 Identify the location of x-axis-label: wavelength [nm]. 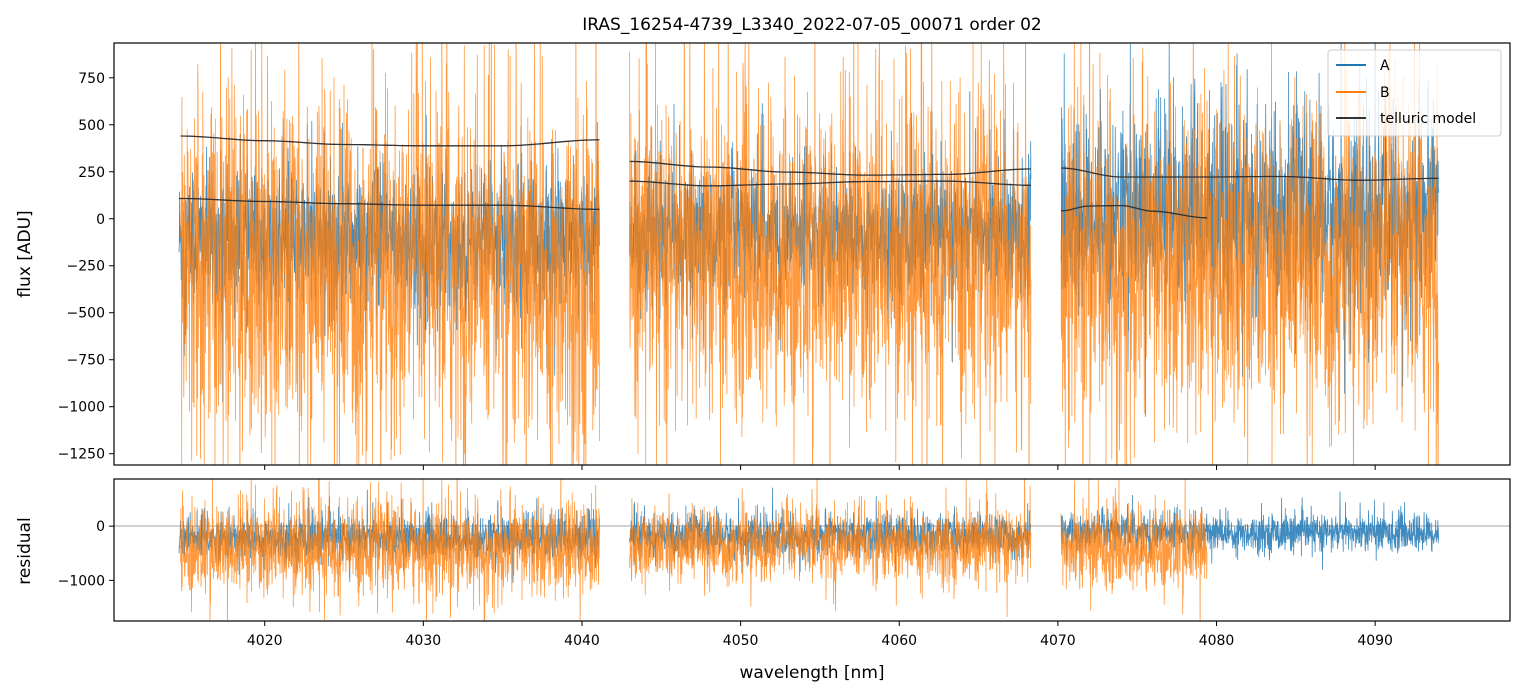
(811, 673).